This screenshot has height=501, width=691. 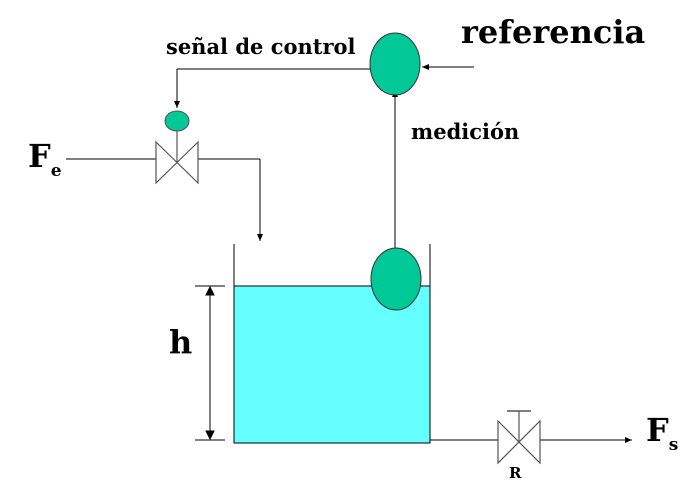 I want to click on tank, so click(x=332, y=343).